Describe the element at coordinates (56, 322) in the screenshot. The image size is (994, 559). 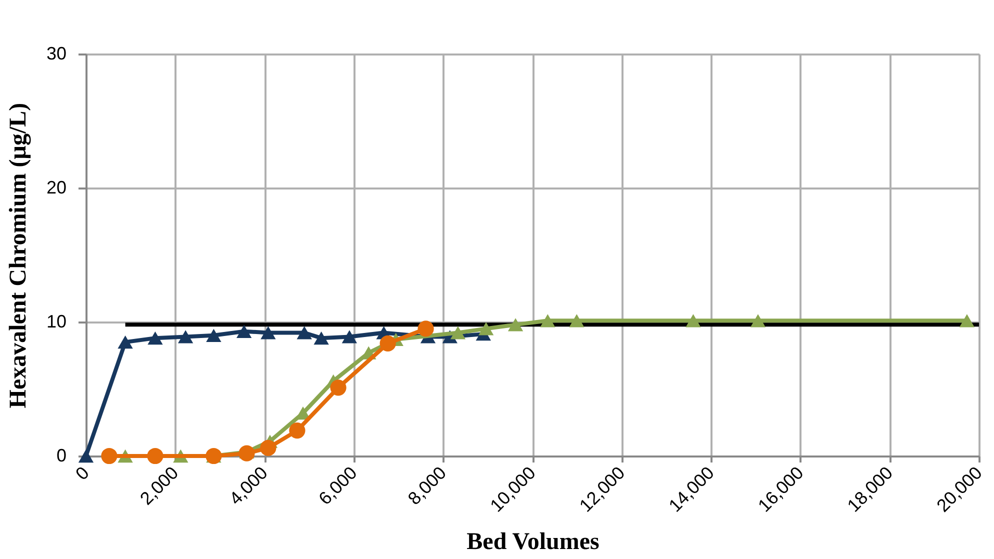
I see `y-tick-label: 10` at that location.